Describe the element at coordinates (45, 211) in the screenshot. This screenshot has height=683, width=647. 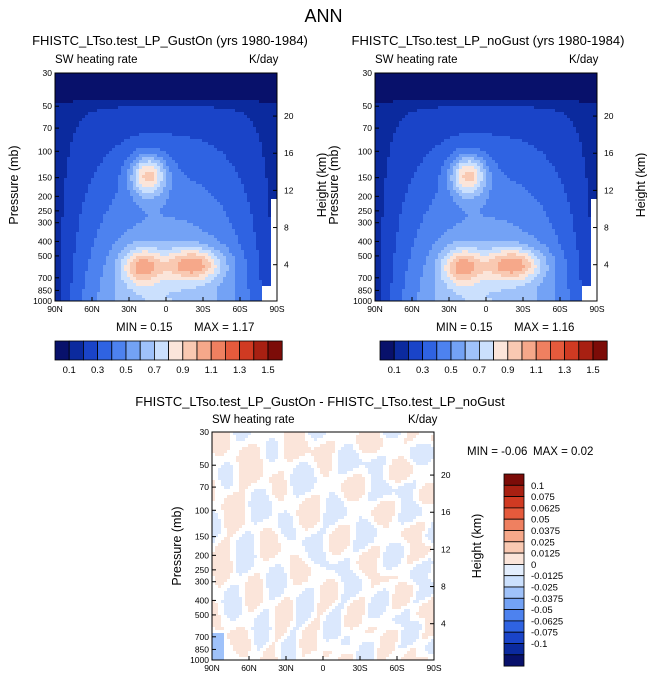
I see `y-tick-label: 250` at that location.